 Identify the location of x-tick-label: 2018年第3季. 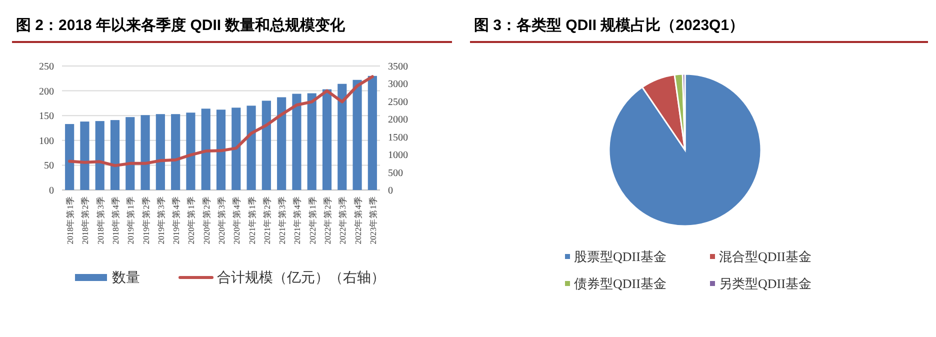
(100, 220).